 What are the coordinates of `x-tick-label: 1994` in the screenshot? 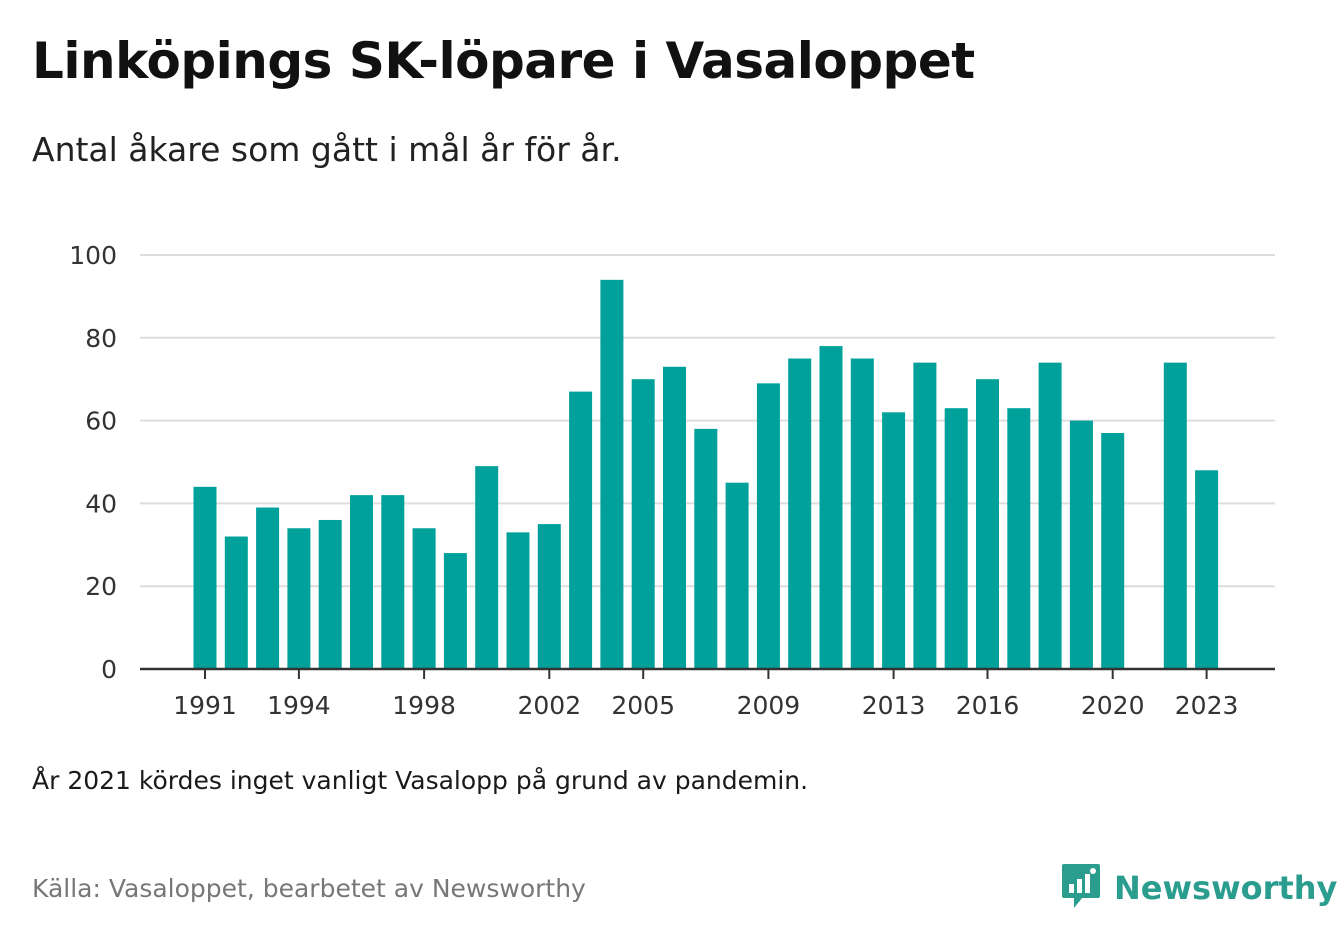 It's located at (299, 705).